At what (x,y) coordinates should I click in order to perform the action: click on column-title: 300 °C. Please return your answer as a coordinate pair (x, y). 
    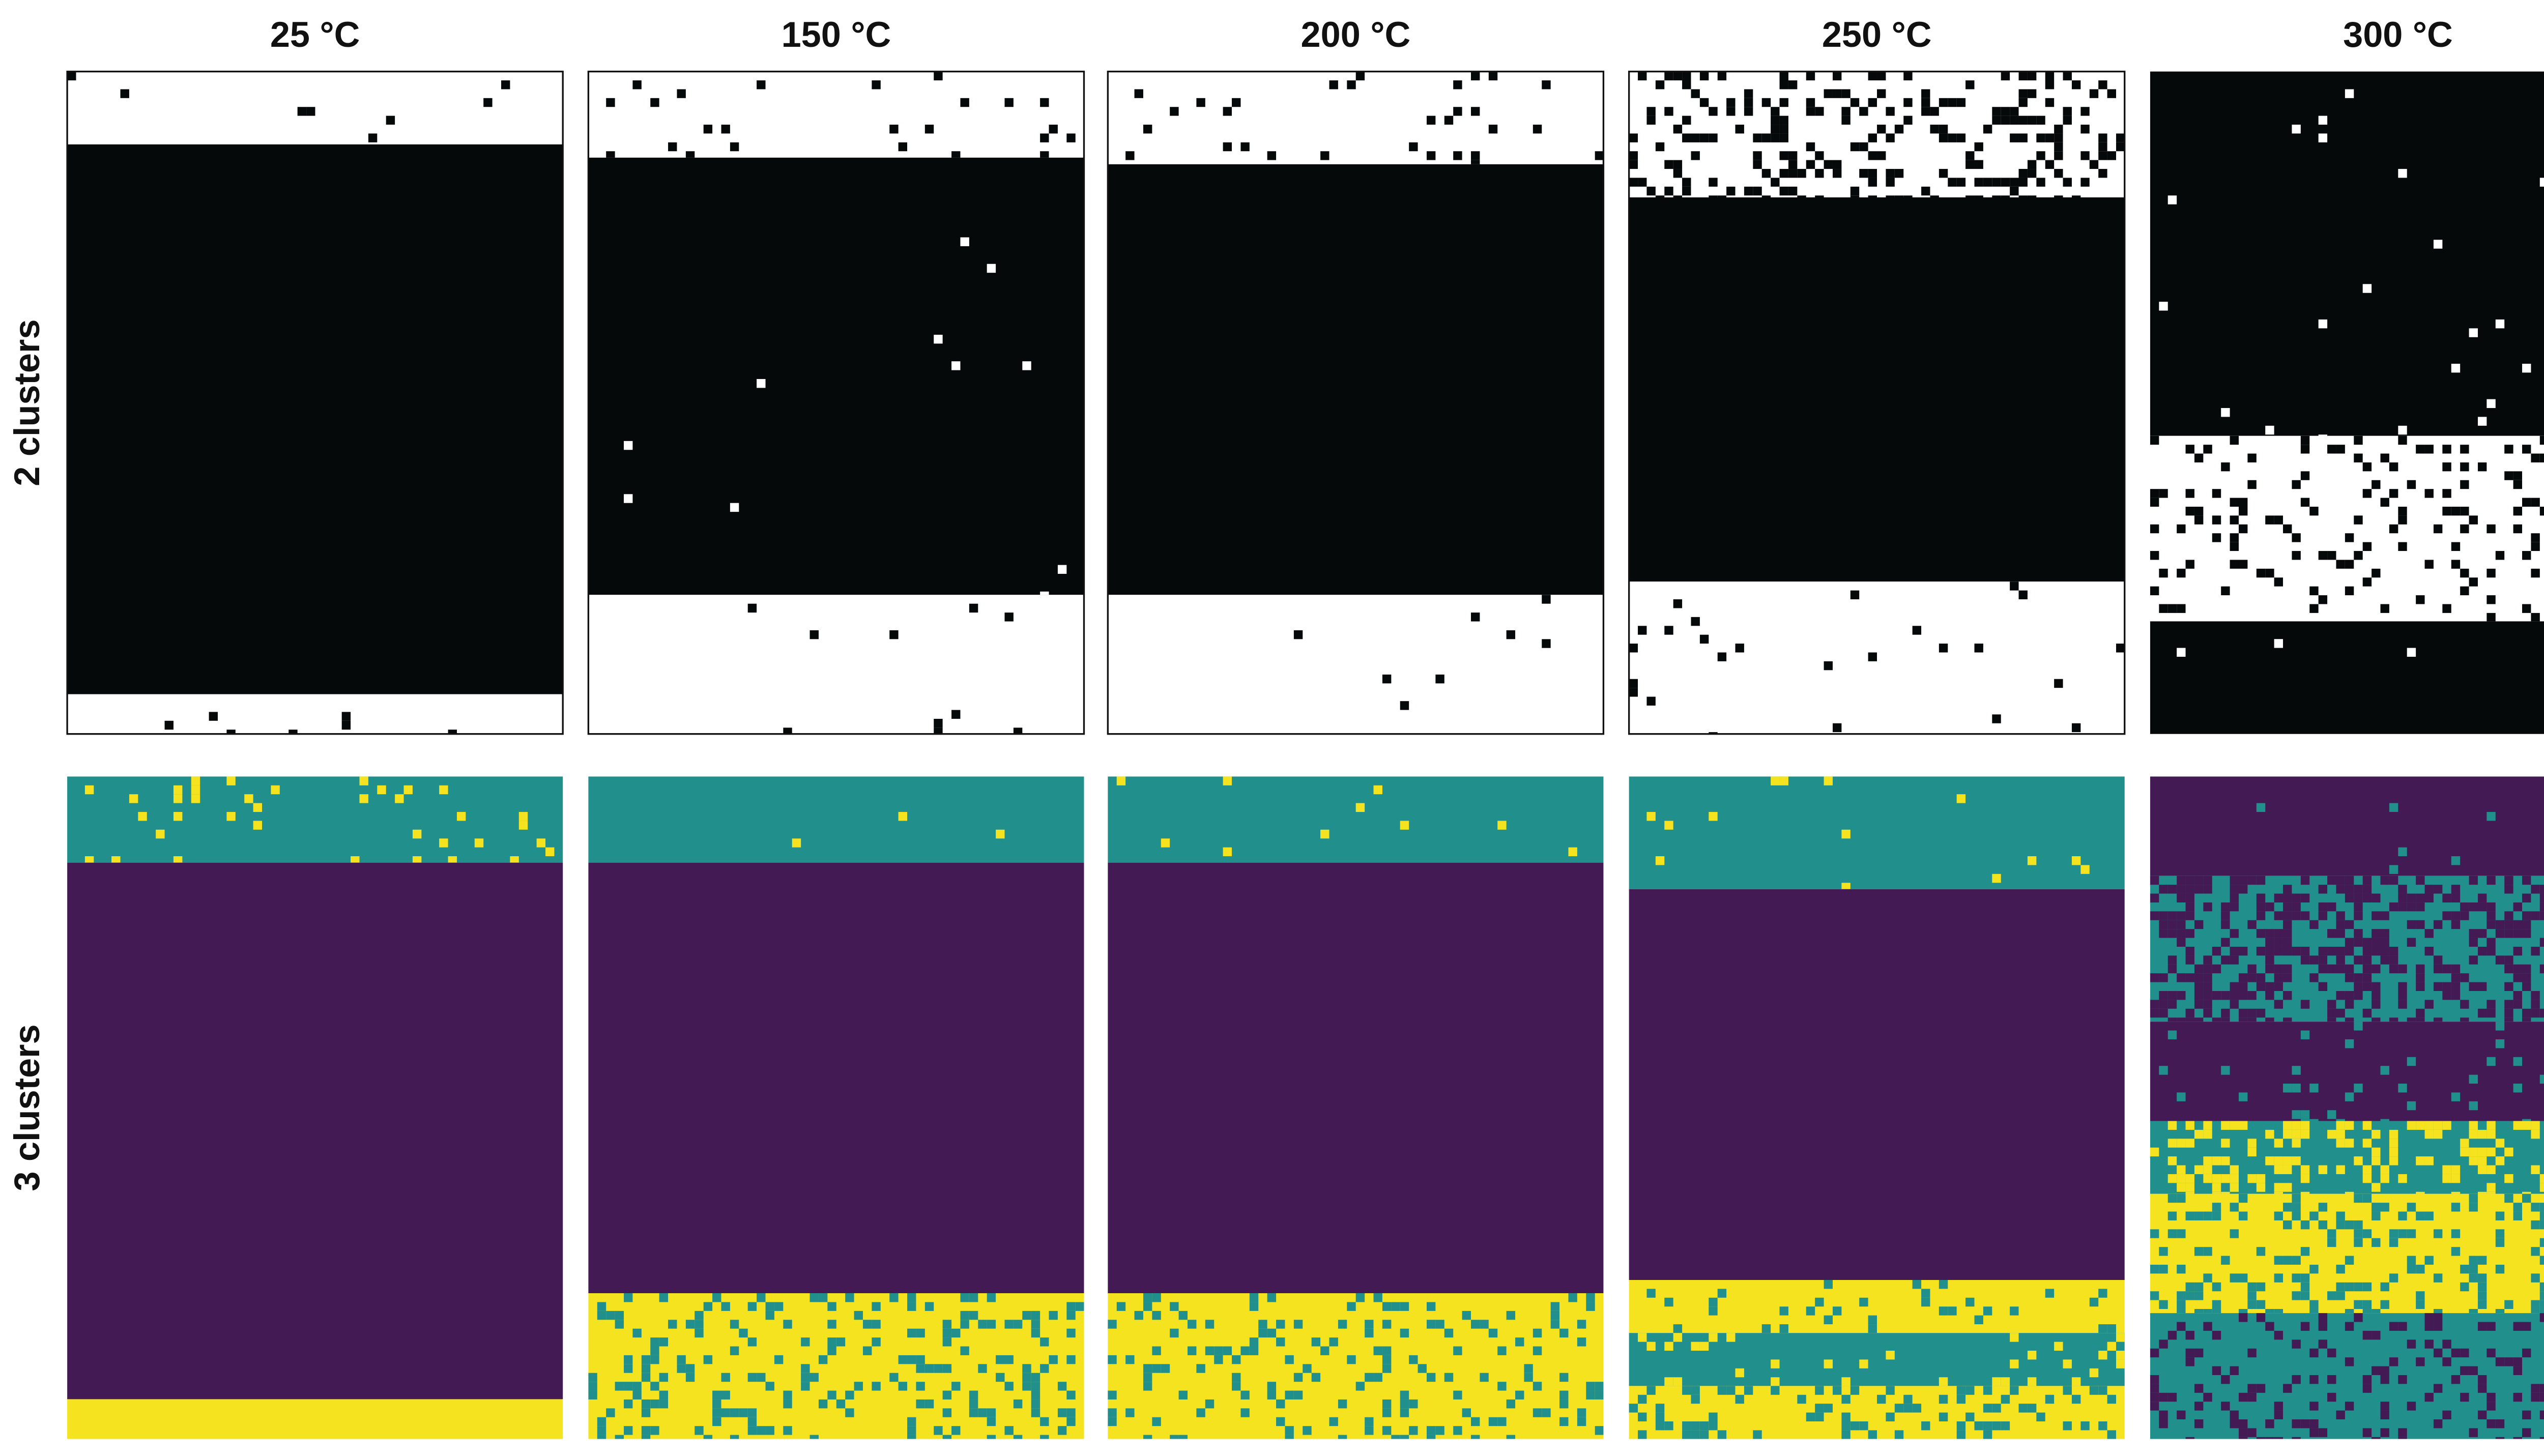
    Looking at the image, I should click on (2398, 34).